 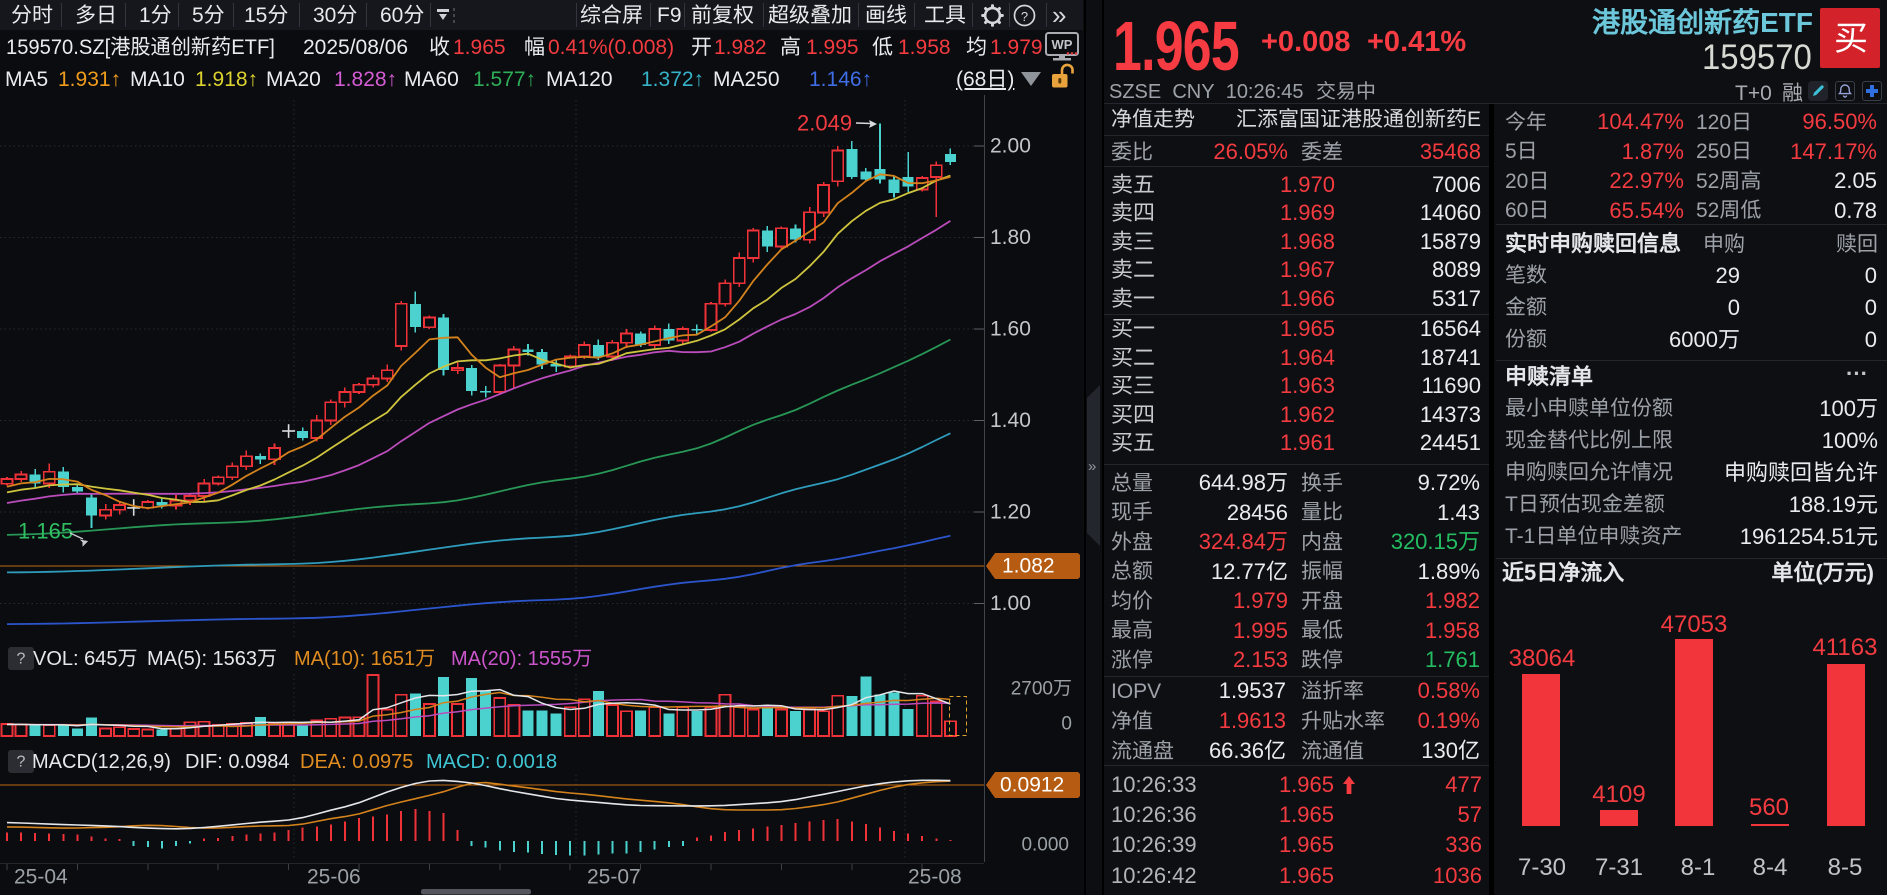 What do you see at coordinates (364, 659) in the screenshot?
I see `svg-text: MA(10): 1651万` at bounding box center [364, 659].